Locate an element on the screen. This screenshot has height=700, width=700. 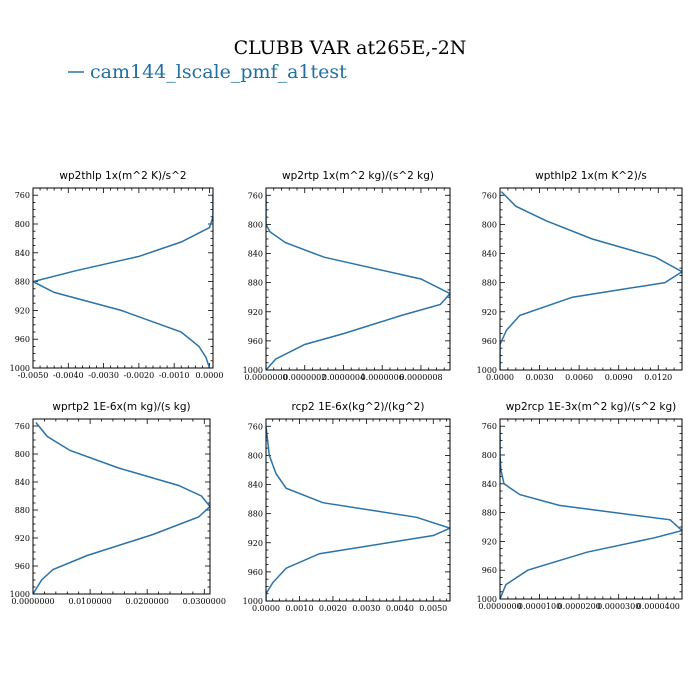
panel-title: wp2thlp 1x(m^2 K)/s^2 is located at coordinates (122, 176).